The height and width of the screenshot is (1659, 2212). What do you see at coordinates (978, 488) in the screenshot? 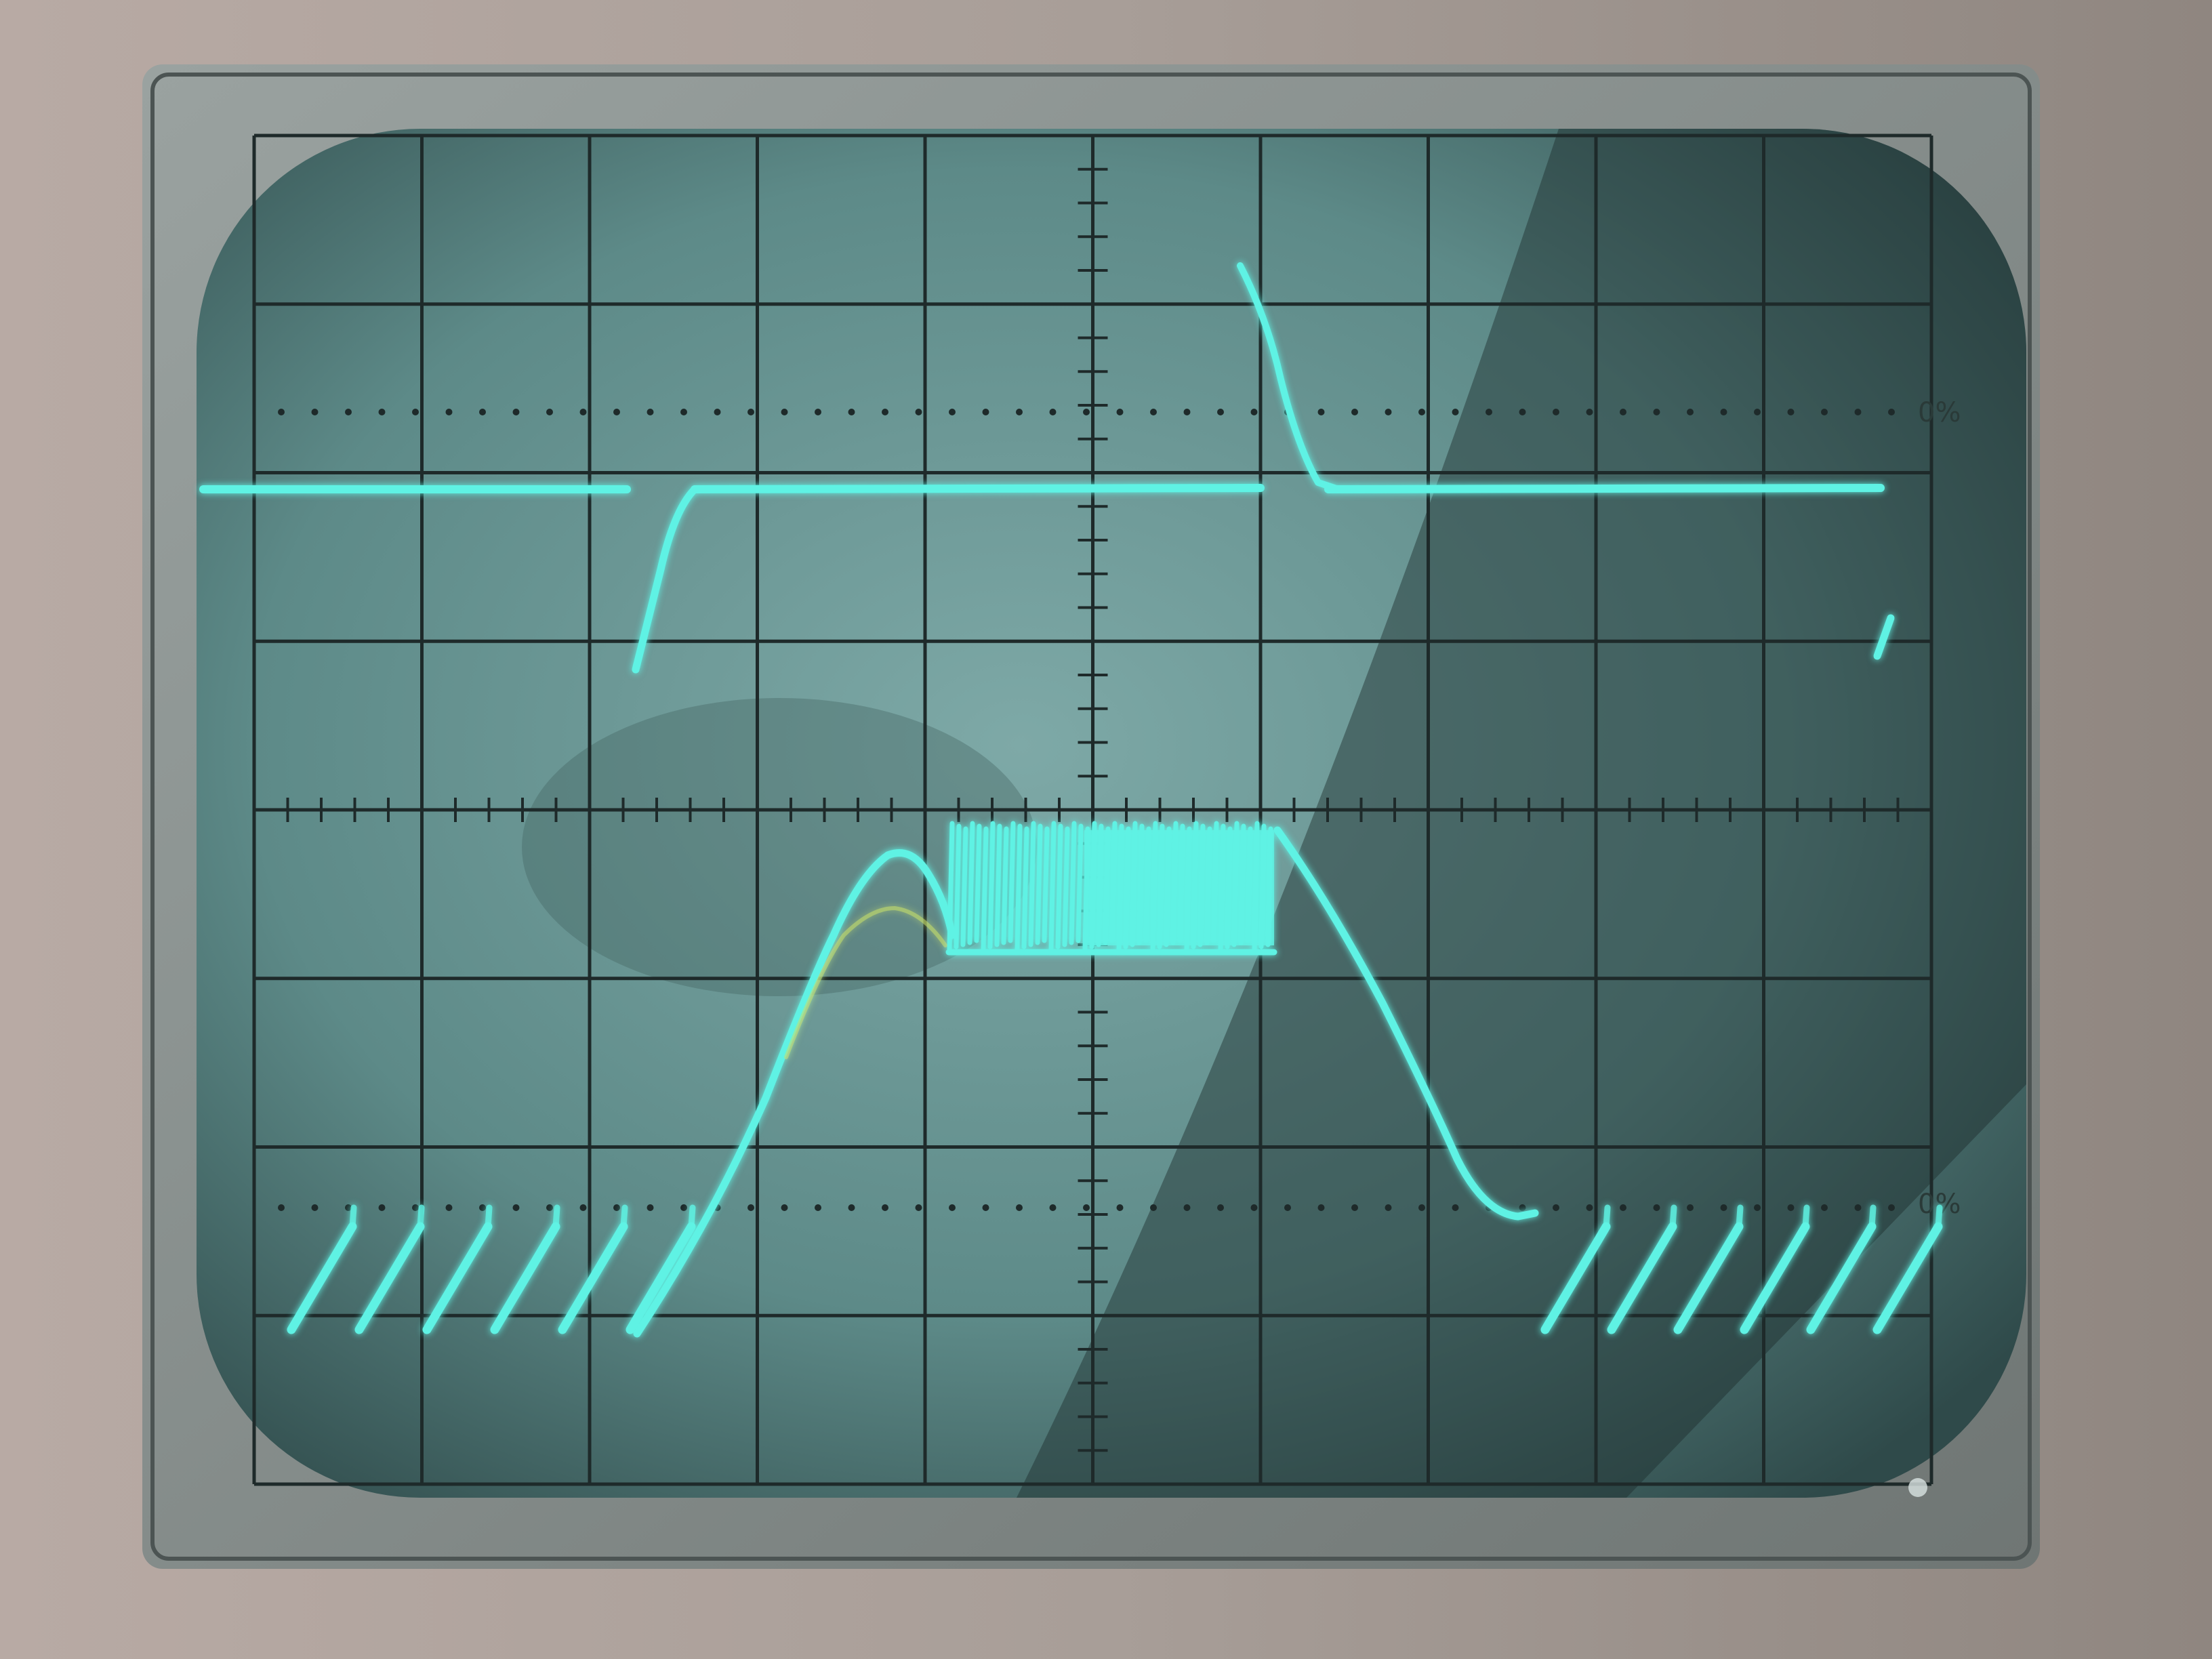
I see `upper-trace-baseline-mid` at bounding box center [978, 488].